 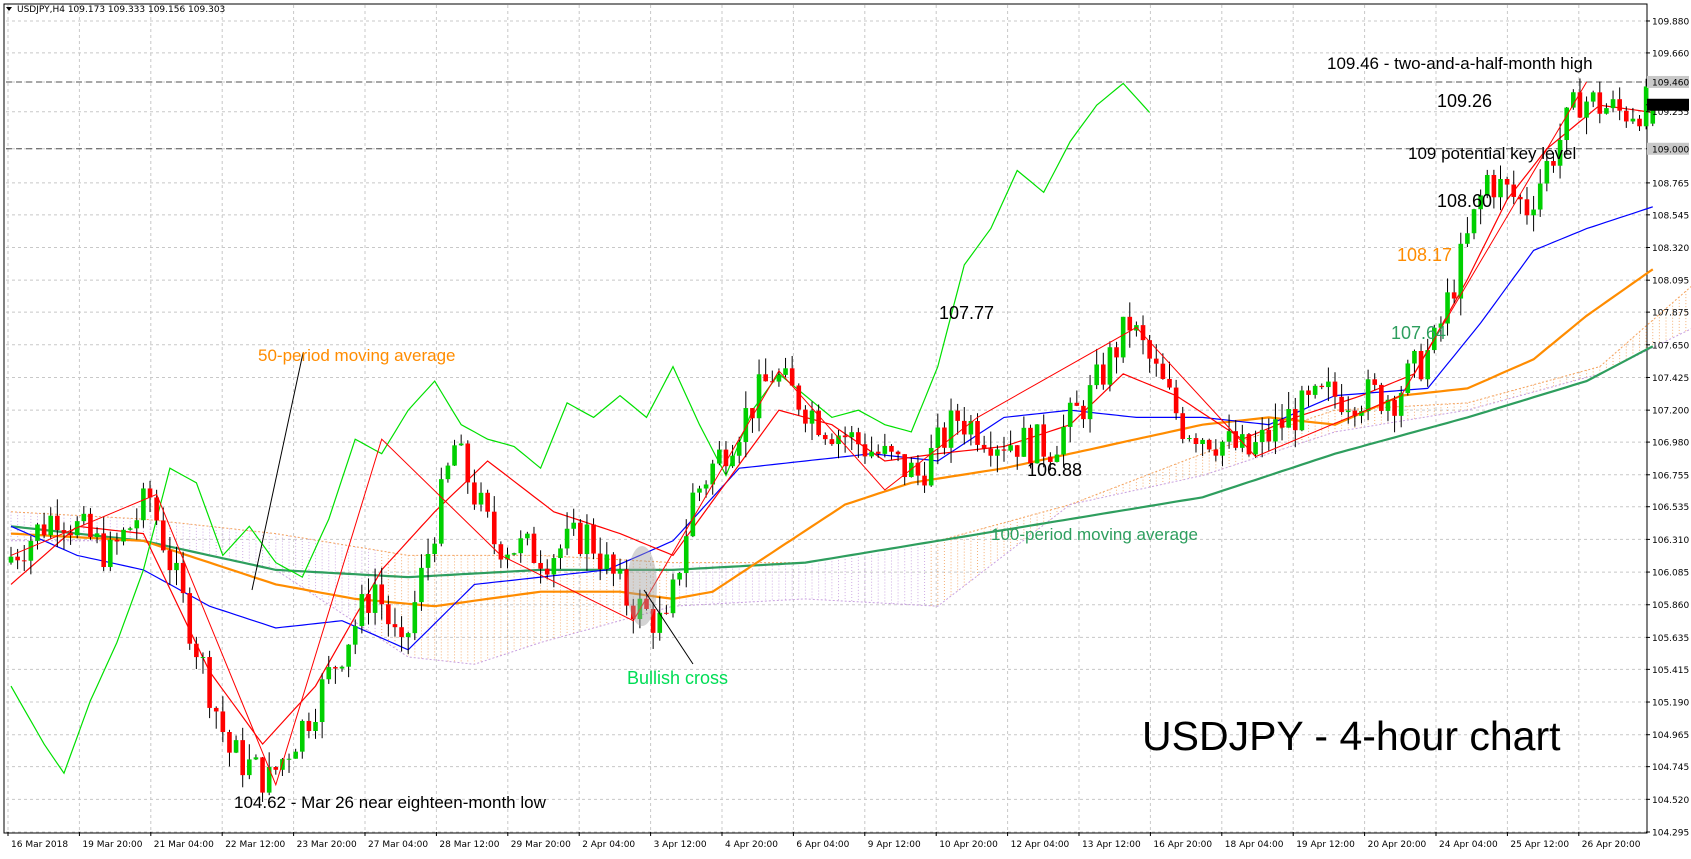 What do you see at coordinates (277, 471) in the screenshot?
I see `ma50-label-pointer` at bounding box center [277, 471].